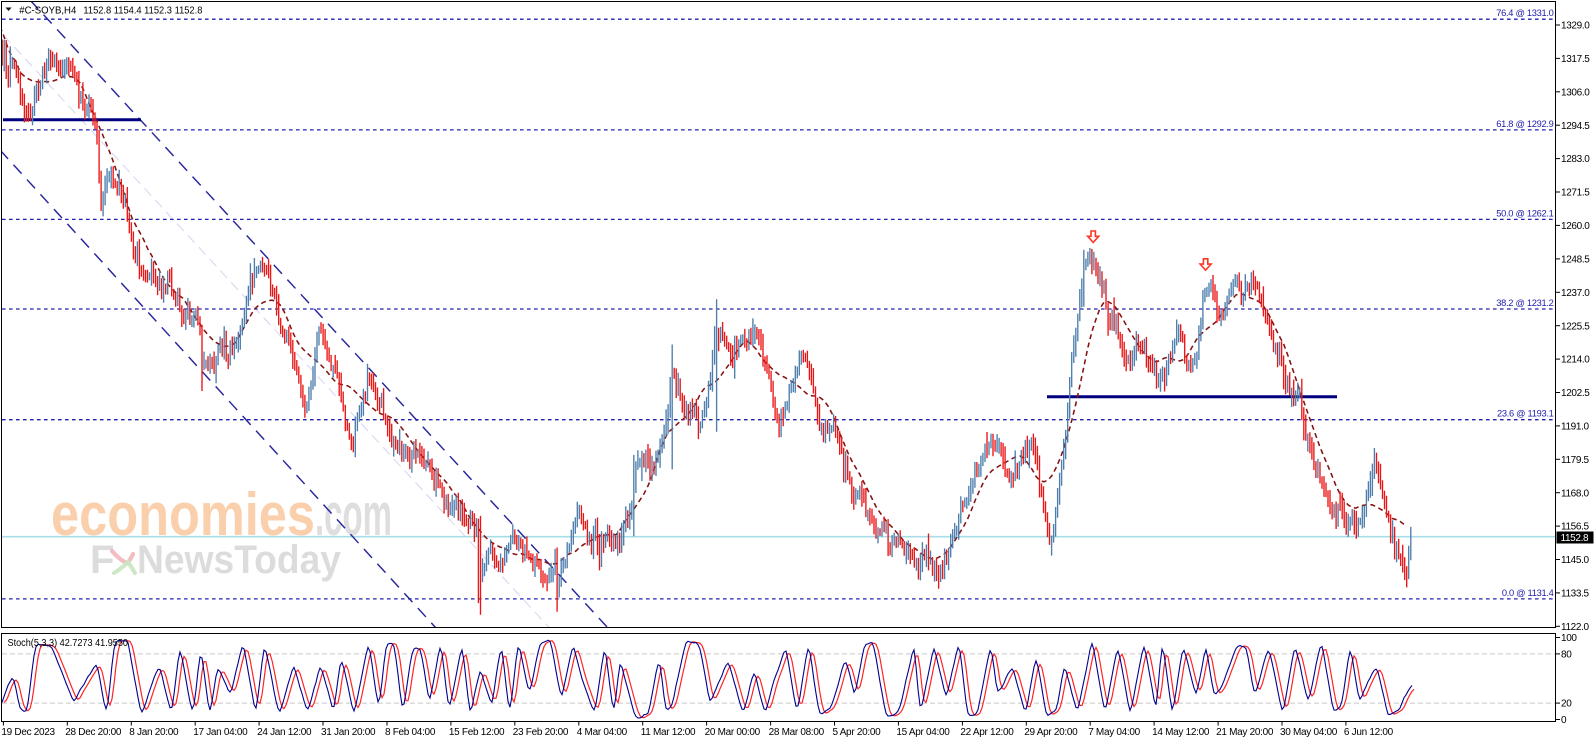  What do you see at coordinates (1524, 13) in the screenshot?
I see `svg-text: 76.4 @ 1331.0` at bounding box center [1524, 13].